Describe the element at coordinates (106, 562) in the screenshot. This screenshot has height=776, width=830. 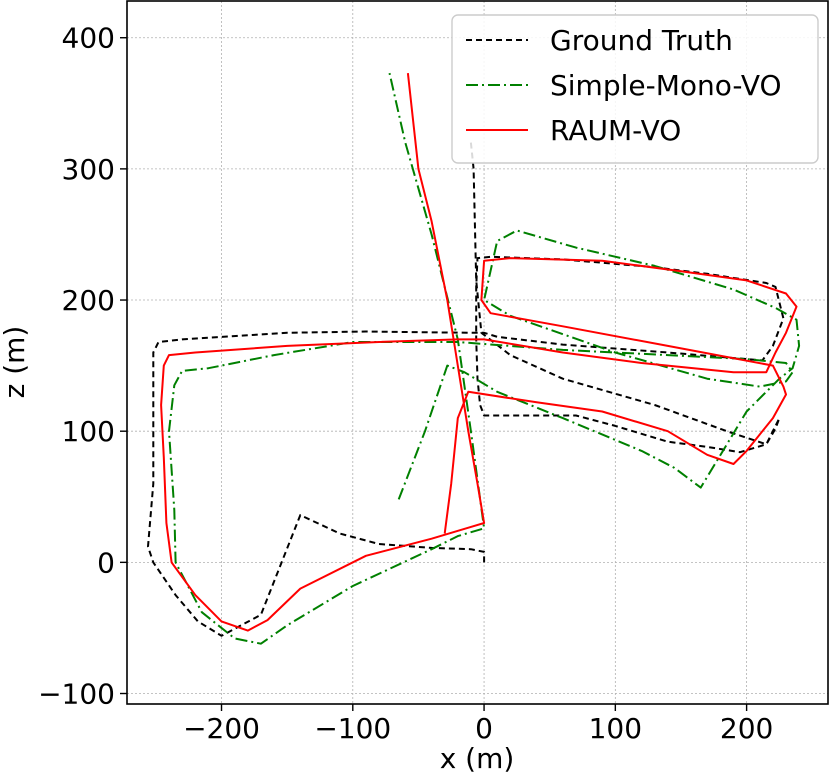
I see `y-tick-label: 0` at that location.